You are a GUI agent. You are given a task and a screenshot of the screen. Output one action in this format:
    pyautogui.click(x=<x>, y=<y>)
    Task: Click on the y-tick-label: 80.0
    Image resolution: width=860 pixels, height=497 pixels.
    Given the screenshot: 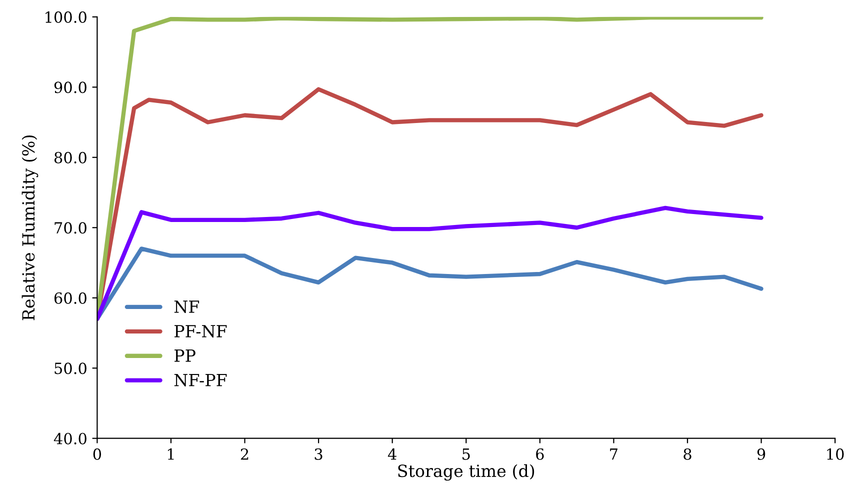 What is the action you would take?
    pyautogui.click(x=70, y=158)
    